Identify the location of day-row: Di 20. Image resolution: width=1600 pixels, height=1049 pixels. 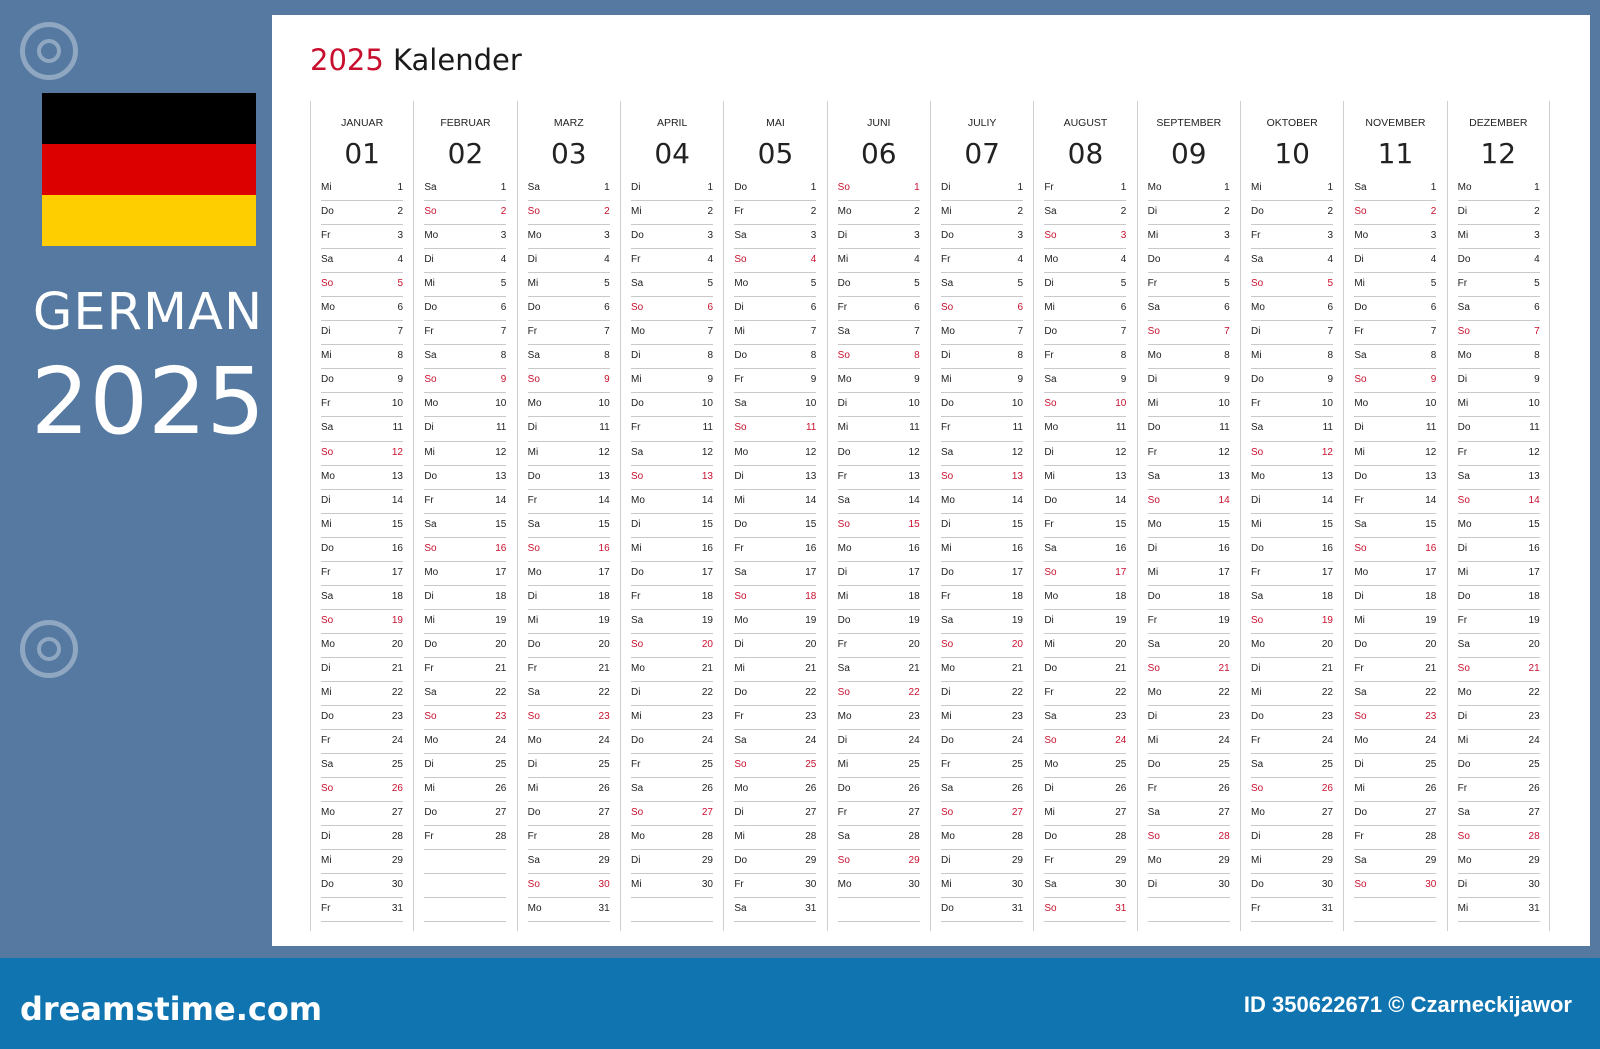
(775, 646).